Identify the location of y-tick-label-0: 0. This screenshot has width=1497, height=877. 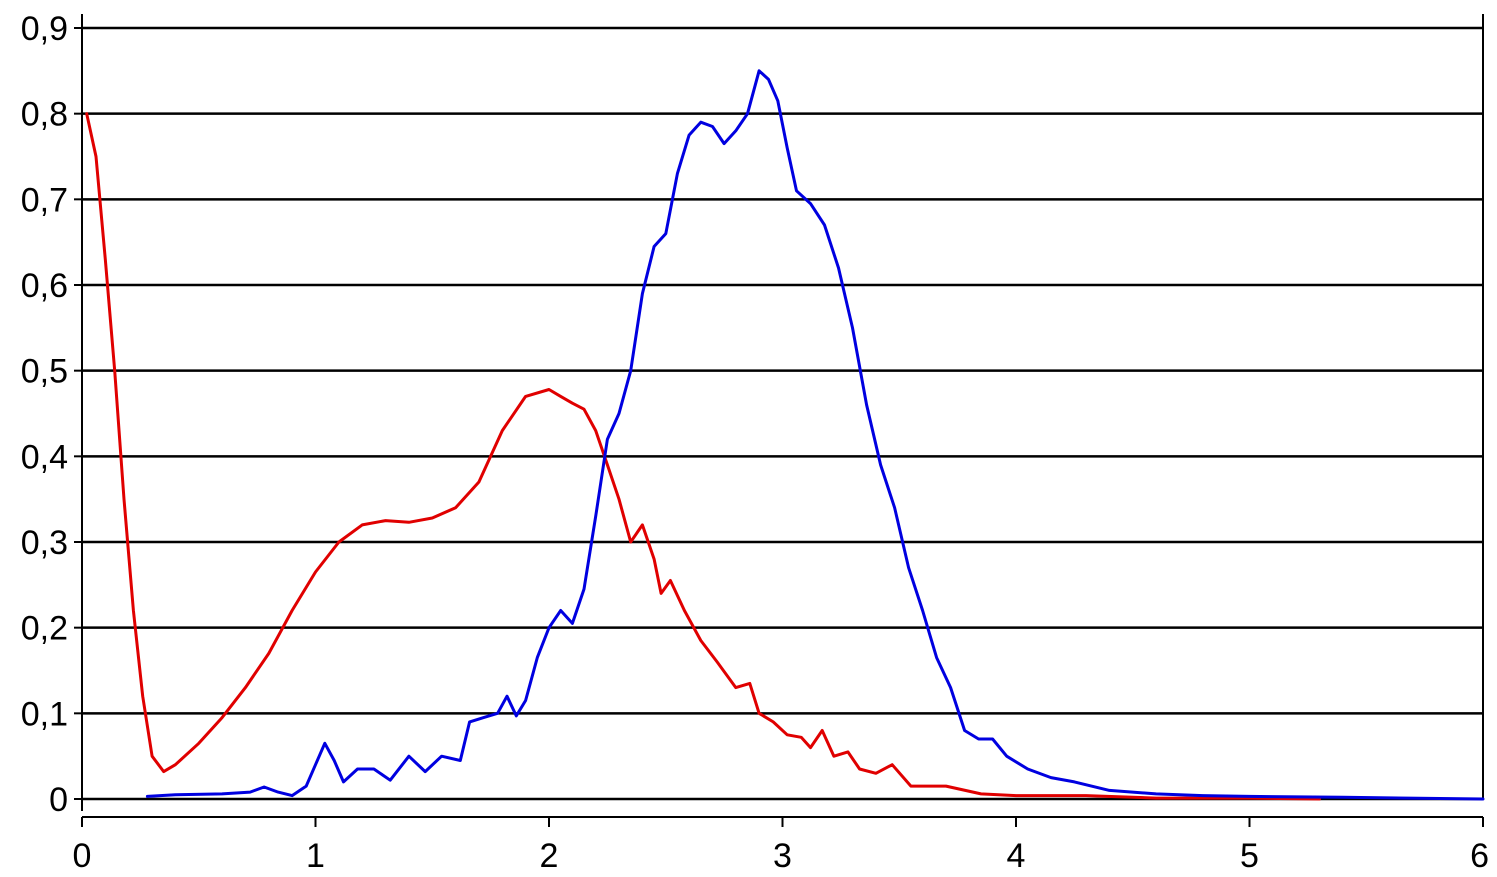
(58, 800).